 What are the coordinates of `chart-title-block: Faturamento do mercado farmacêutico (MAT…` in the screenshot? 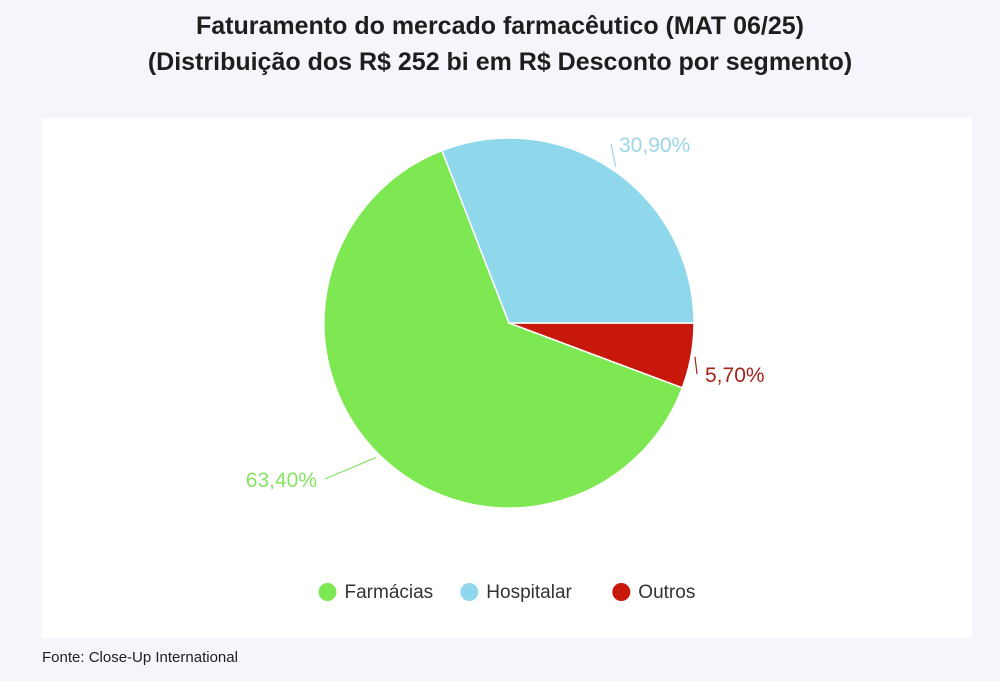 It's located at (500, 44).